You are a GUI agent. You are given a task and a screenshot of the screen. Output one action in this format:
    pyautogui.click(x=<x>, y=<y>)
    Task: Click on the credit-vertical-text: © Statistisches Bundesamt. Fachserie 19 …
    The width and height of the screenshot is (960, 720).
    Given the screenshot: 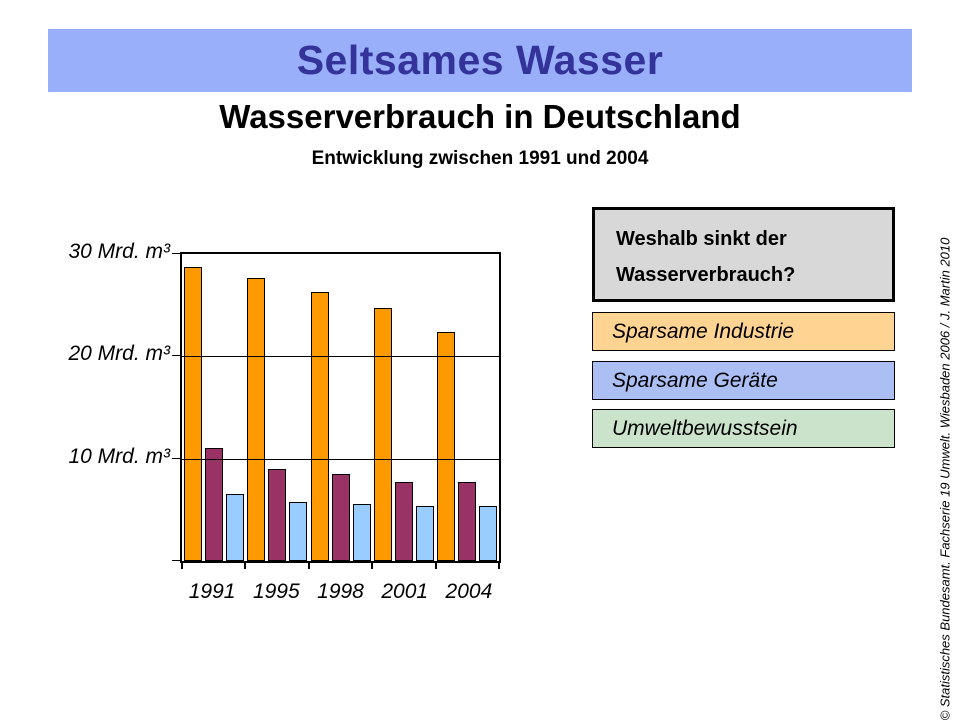 What is the action you would take?
    pyautogui.click(x=945, y=478)
    